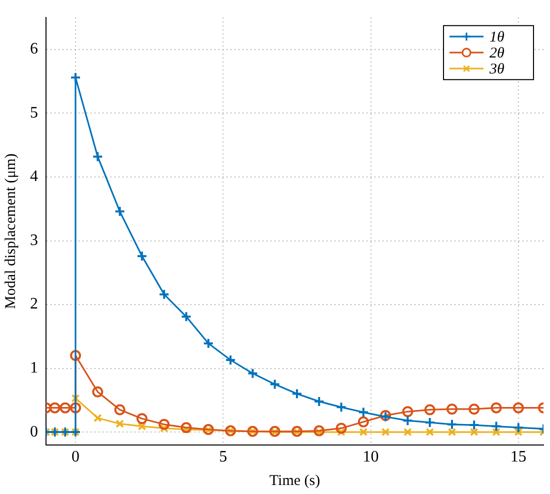 The width and height of the screenshot is (550, 494). I want to click on x-axis-title: Time (s), so click(294, 480).